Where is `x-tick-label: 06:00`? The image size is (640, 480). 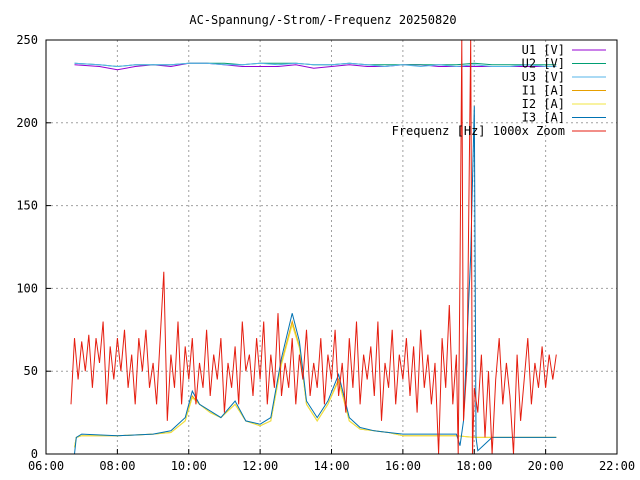 x-tick-label: 06:00 is located at coordinates (46, 466).